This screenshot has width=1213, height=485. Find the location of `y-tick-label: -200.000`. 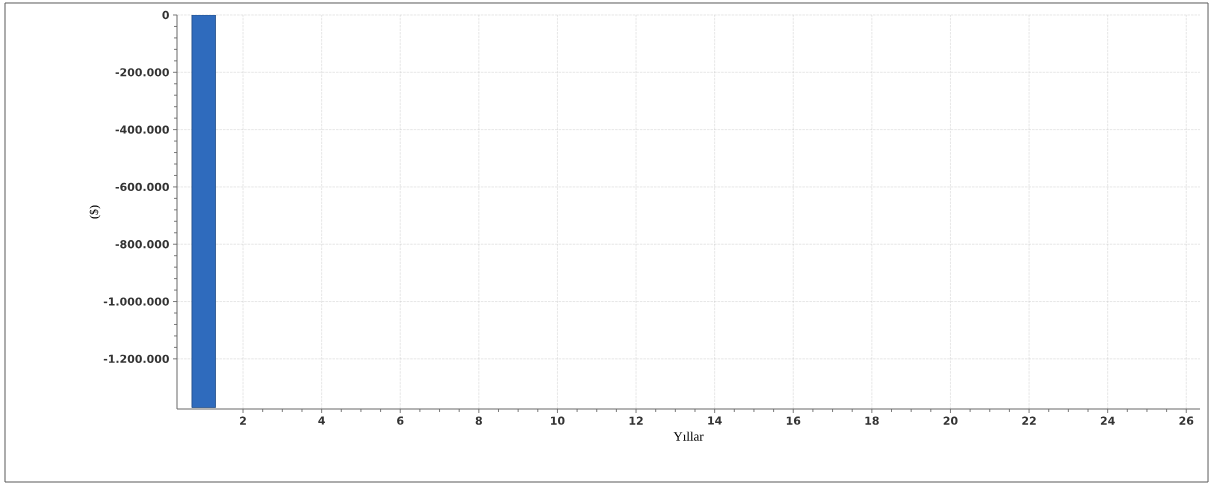

y-tick-label: -200.000 is located at coordinates (142, 72).